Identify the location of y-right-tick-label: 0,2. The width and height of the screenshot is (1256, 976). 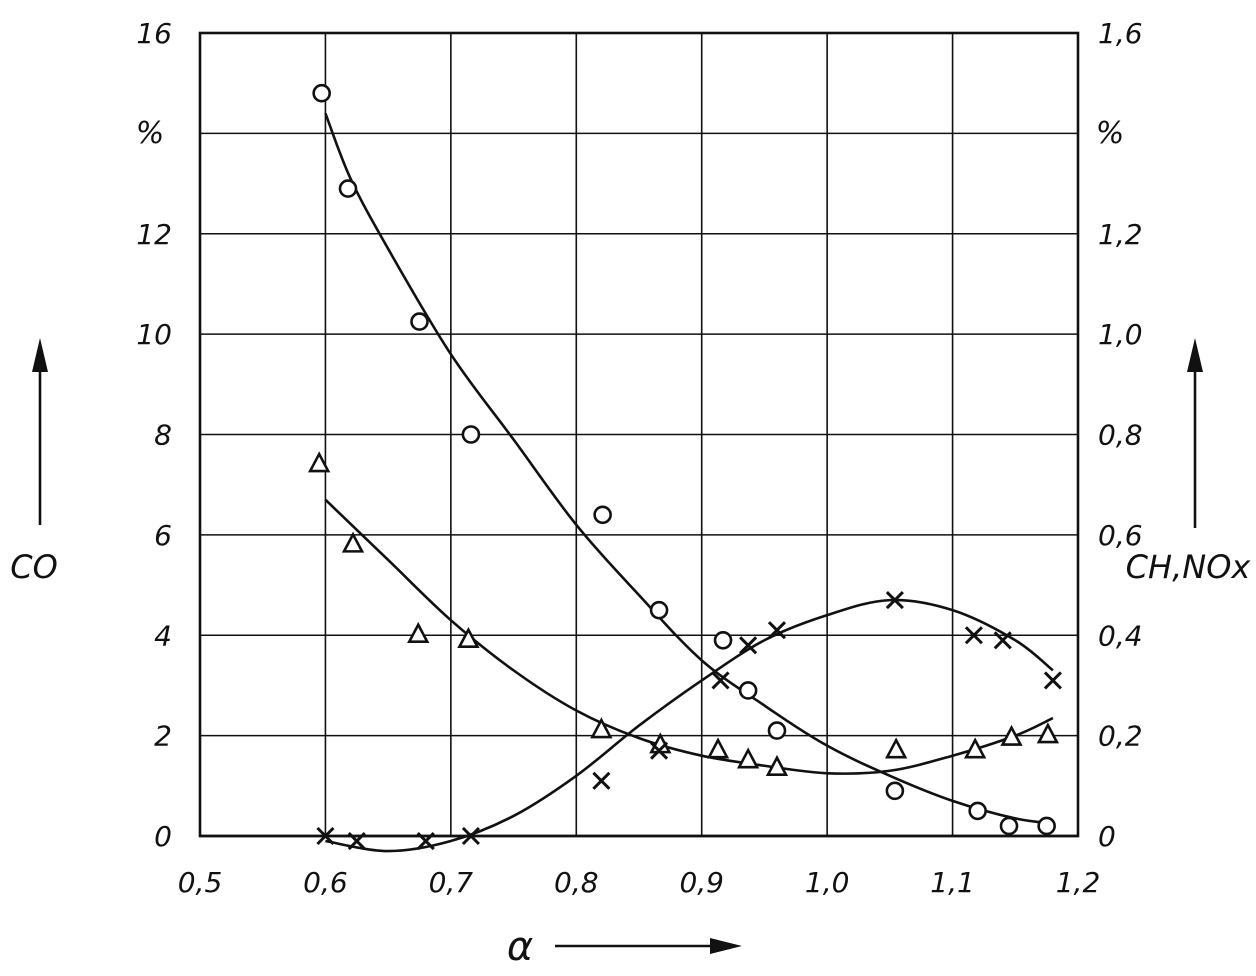
(1120, 736).